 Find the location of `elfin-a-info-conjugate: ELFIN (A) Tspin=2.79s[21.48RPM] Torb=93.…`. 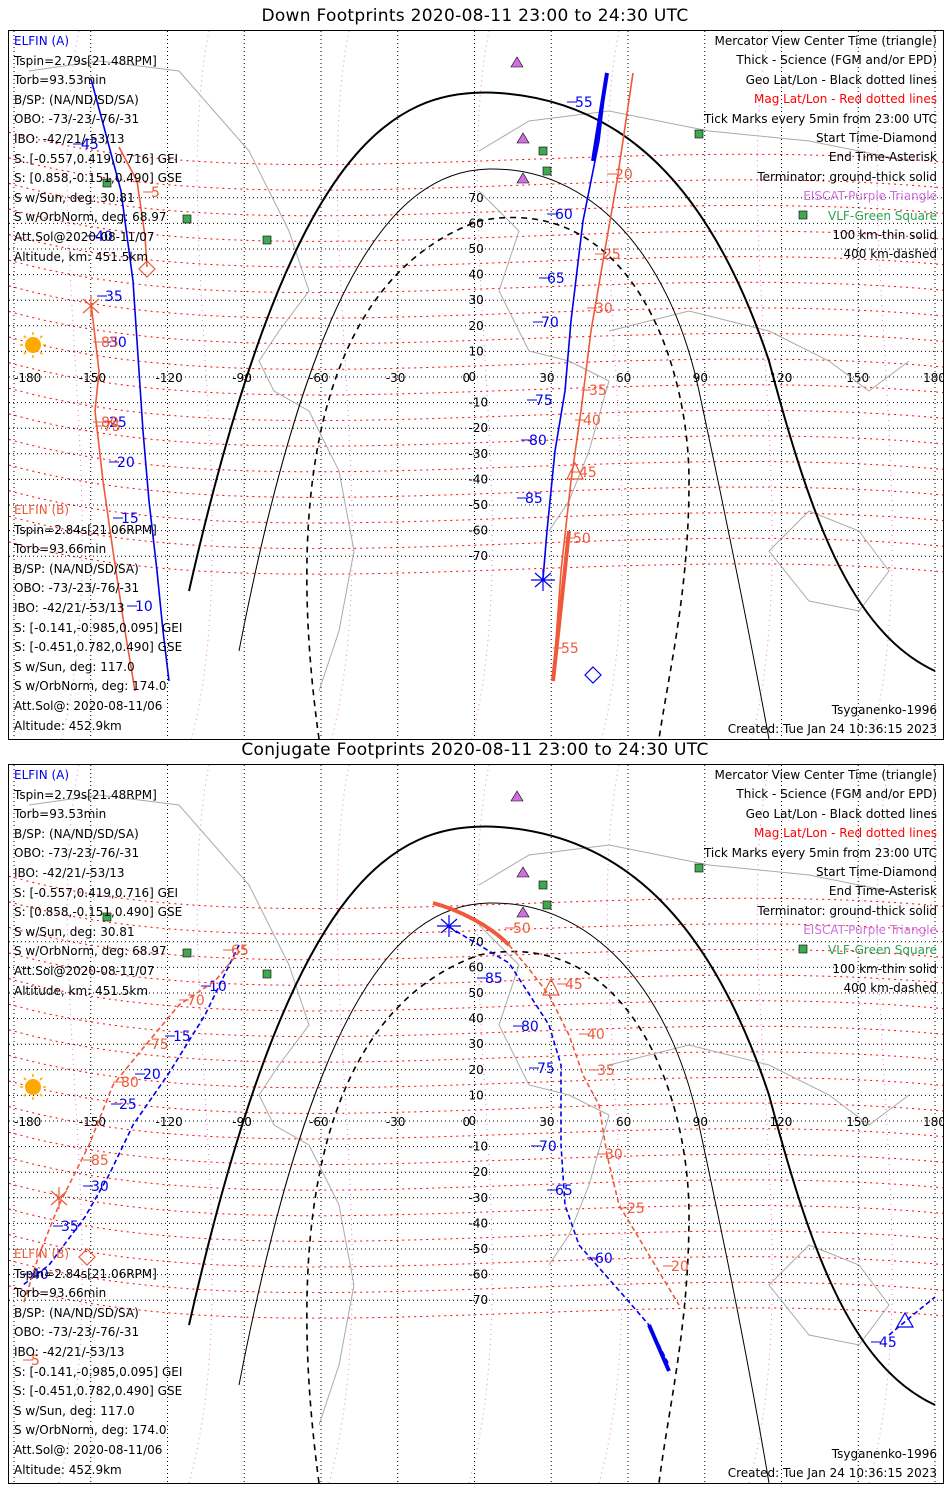

elfin-a-info-conjugate: ELFIN (A) Tspin=2.79s[21.48RPM] Torb=93.… is located at coordinates (98, 883).